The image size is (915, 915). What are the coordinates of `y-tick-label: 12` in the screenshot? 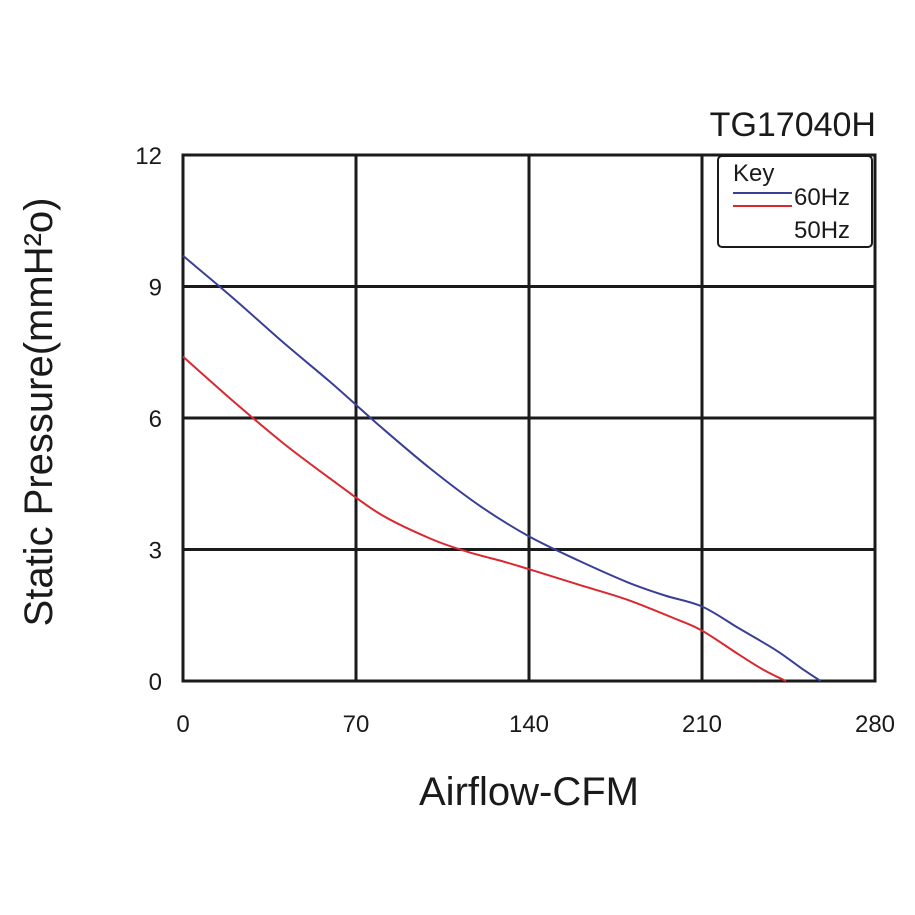 It's located at (148, 156).